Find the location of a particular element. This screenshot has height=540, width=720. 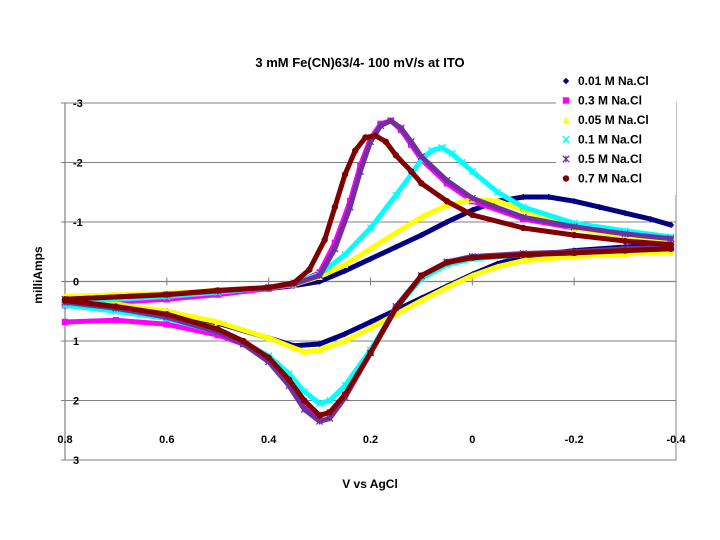

legend-item: 0.5 M Na.Cl is located at coordinates (602, 159).